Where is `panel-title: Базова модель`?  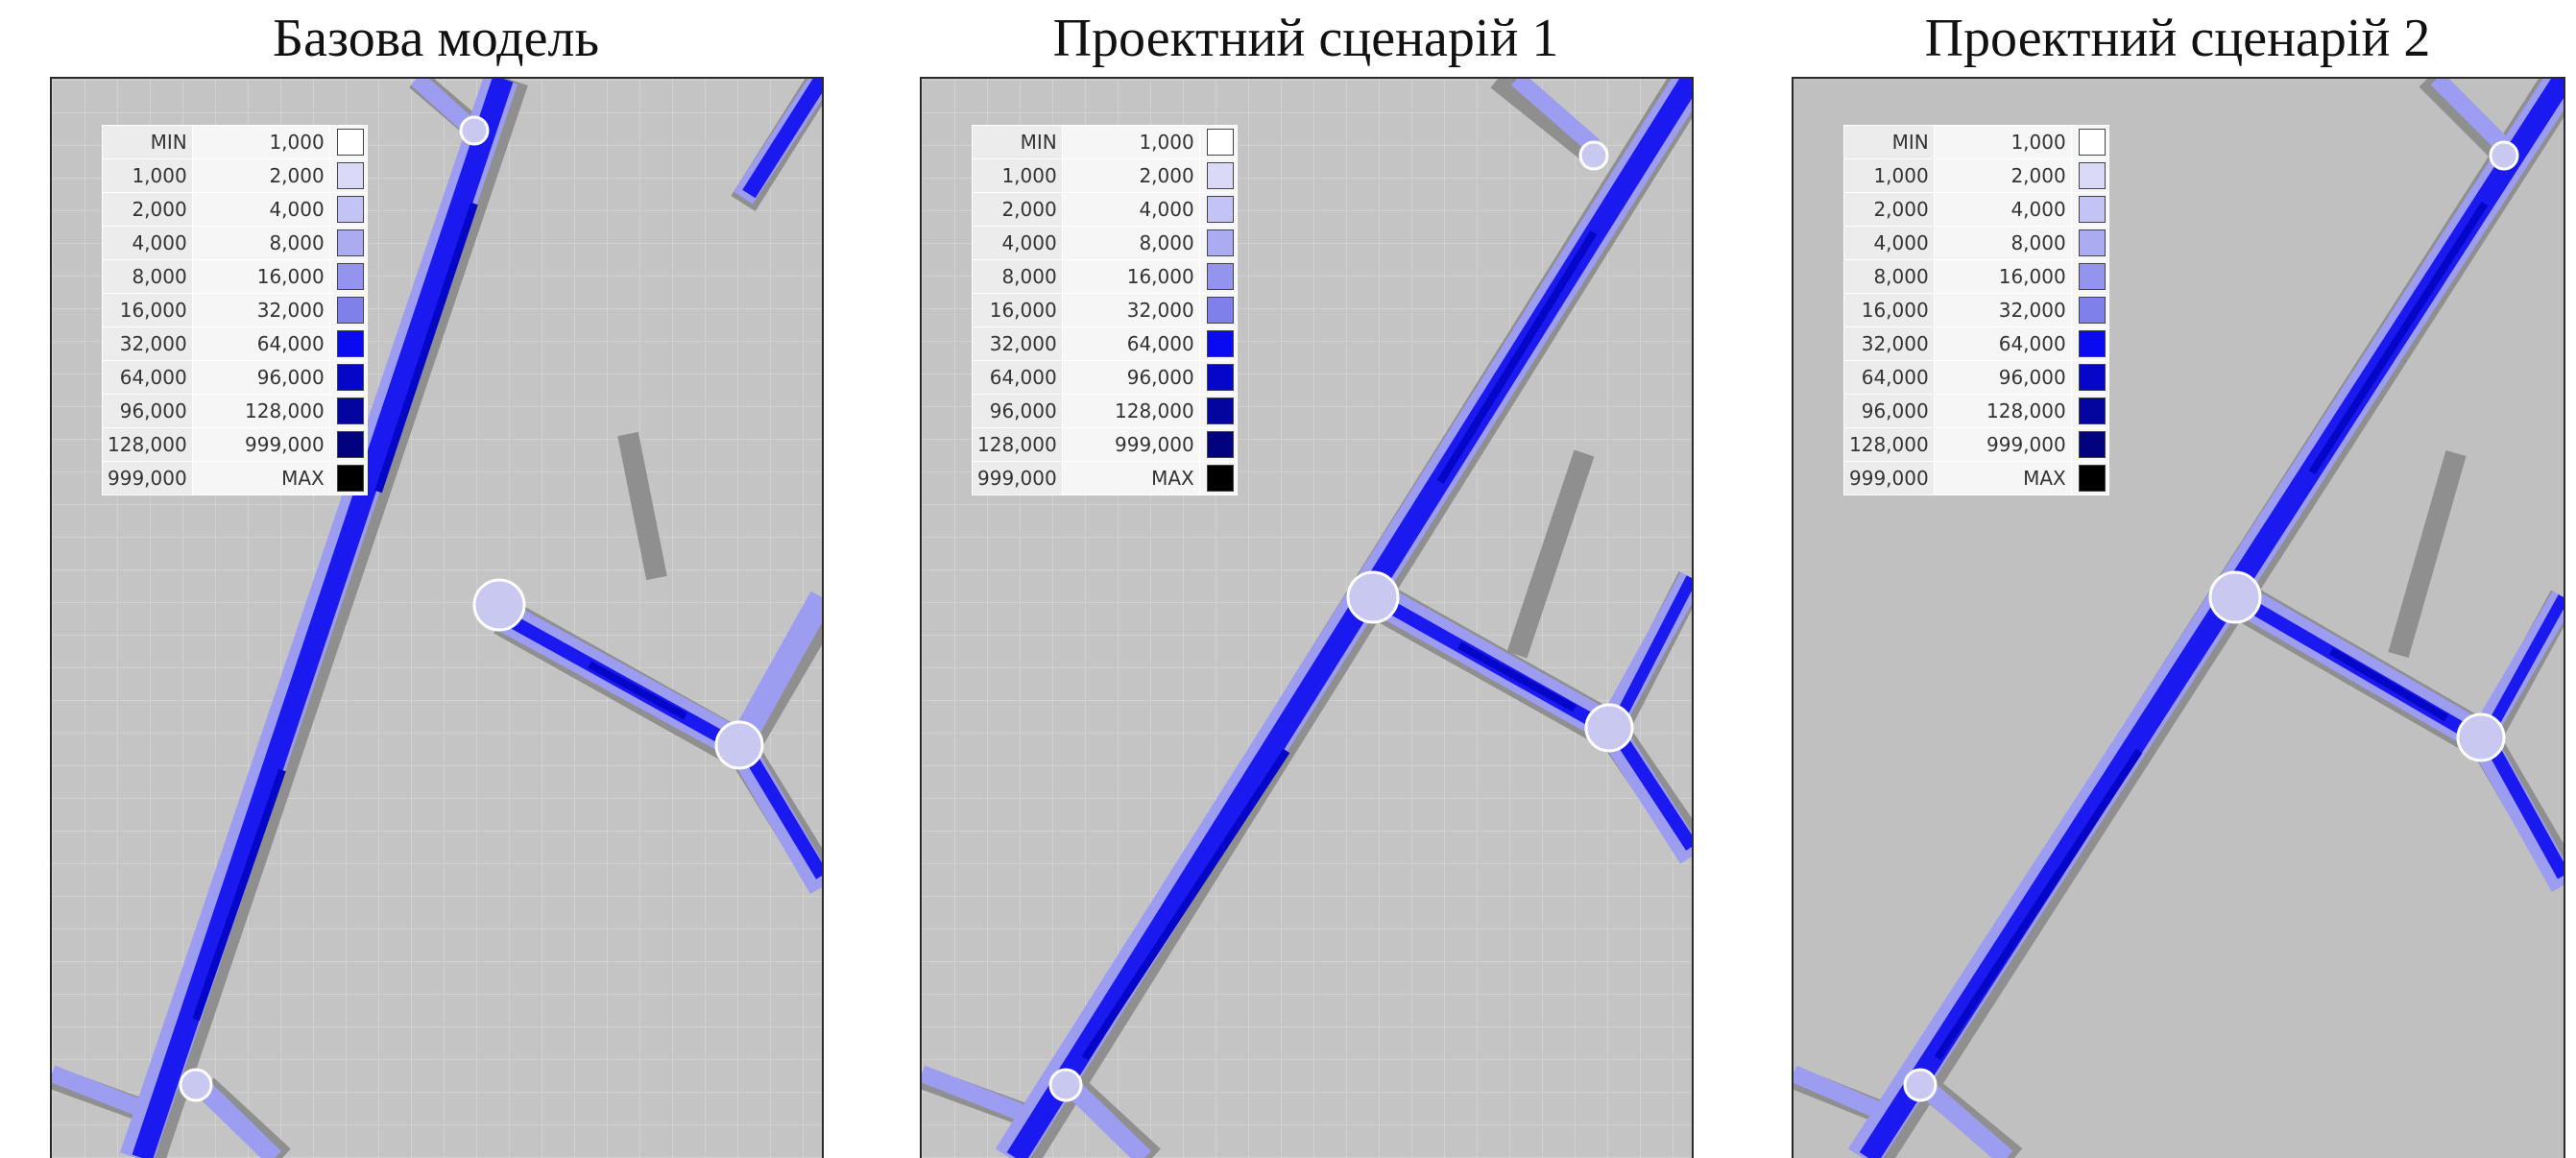
panel-title: Базова модель is located at coordinates (436, 38).